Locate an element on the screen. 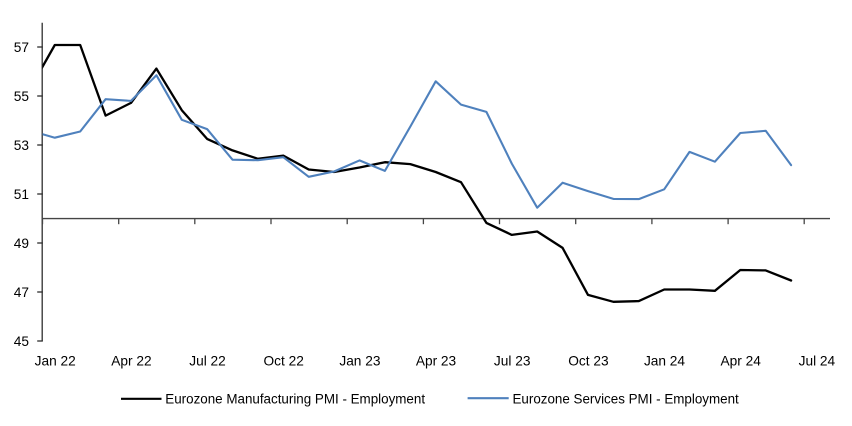 Image resolution: width=852 pixels, height=426 pixels. svg-text: Oct 22 is located at coordinates (284, 361).